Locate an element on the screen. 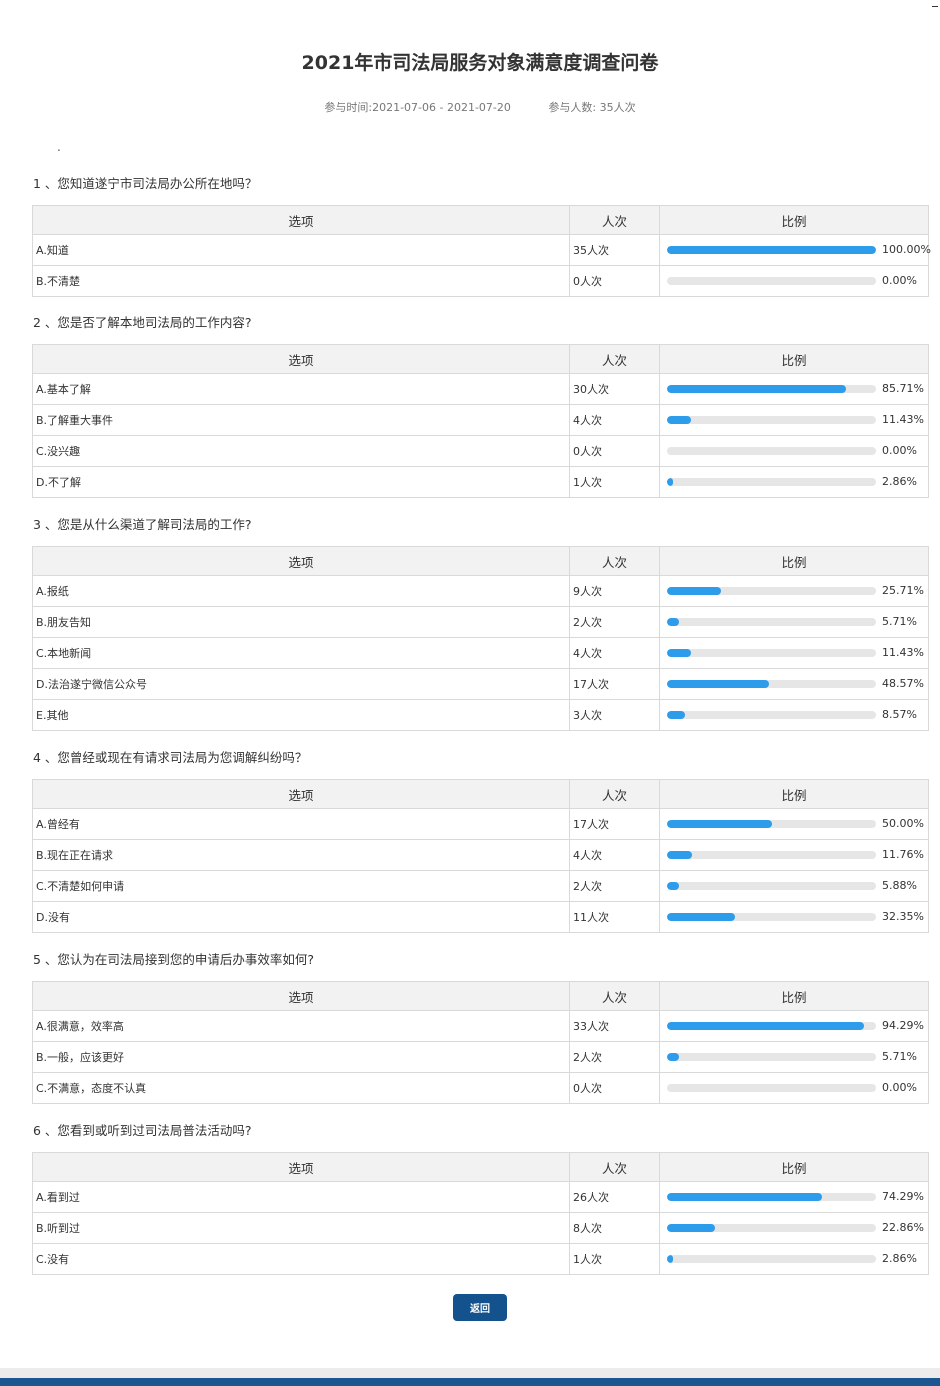 Image resolution: width=940 pixels, height=1386 pixels. question-title: 1 、您知道遂宁市司法局办公所在地吗？ is located at coordinates (145, 183).